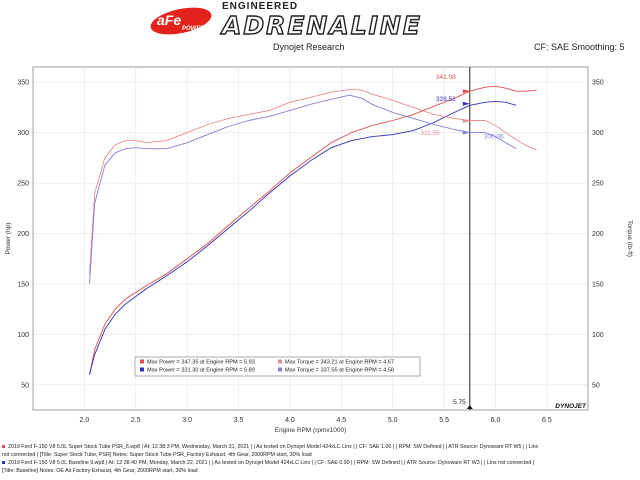 The width and height of the screenshot is (640, 480). Describe the element at coordinates (23, 184) in the screenshot. I see `y-tick-label: 250` at that location.